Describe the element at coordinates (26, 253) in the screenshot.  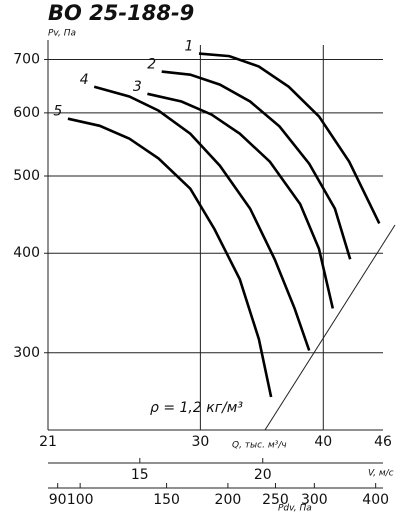
I see `y-tick-label: 400` at that location.